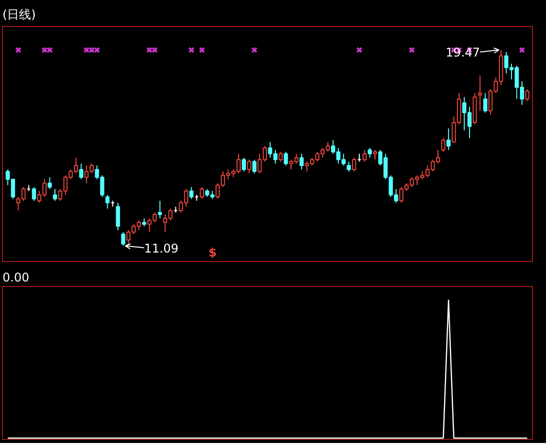  What do you see at coordinates (161, 248) in the screenshot?
I see `annotation: 11.09` at bounding box center [161, 248].